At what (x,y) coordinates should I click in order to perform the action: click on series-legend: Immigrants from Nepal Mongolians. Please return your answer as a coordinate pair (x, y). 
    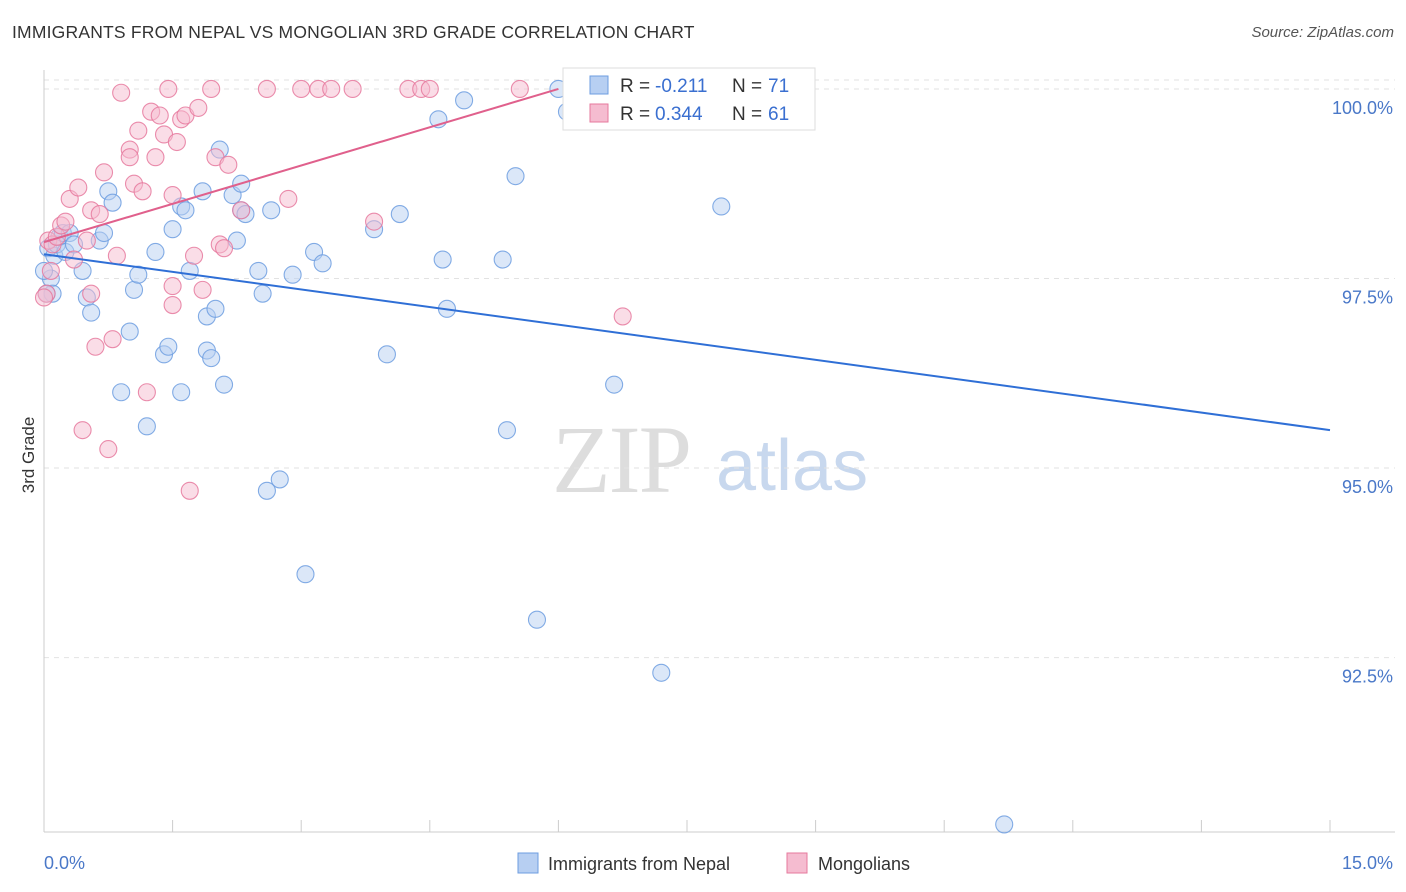
    Looking at the image, I should click on (713, 863).